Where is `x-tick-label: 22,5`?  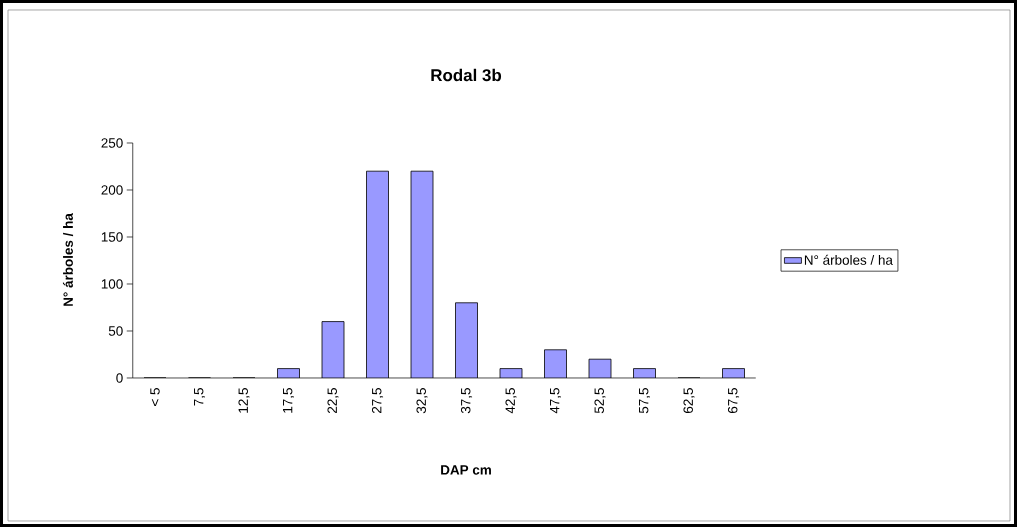
x-tick-label: 22,5 is located at coordinates (333, 401).